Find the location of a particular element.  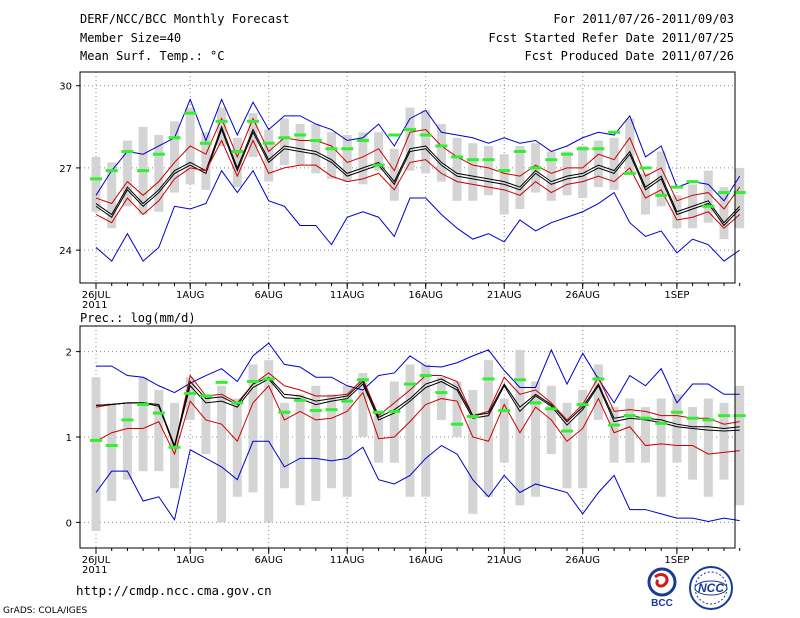

forecast-started-date: Fcst Started Refer Date 2011/07/25 is located at coordinates (611, 38).